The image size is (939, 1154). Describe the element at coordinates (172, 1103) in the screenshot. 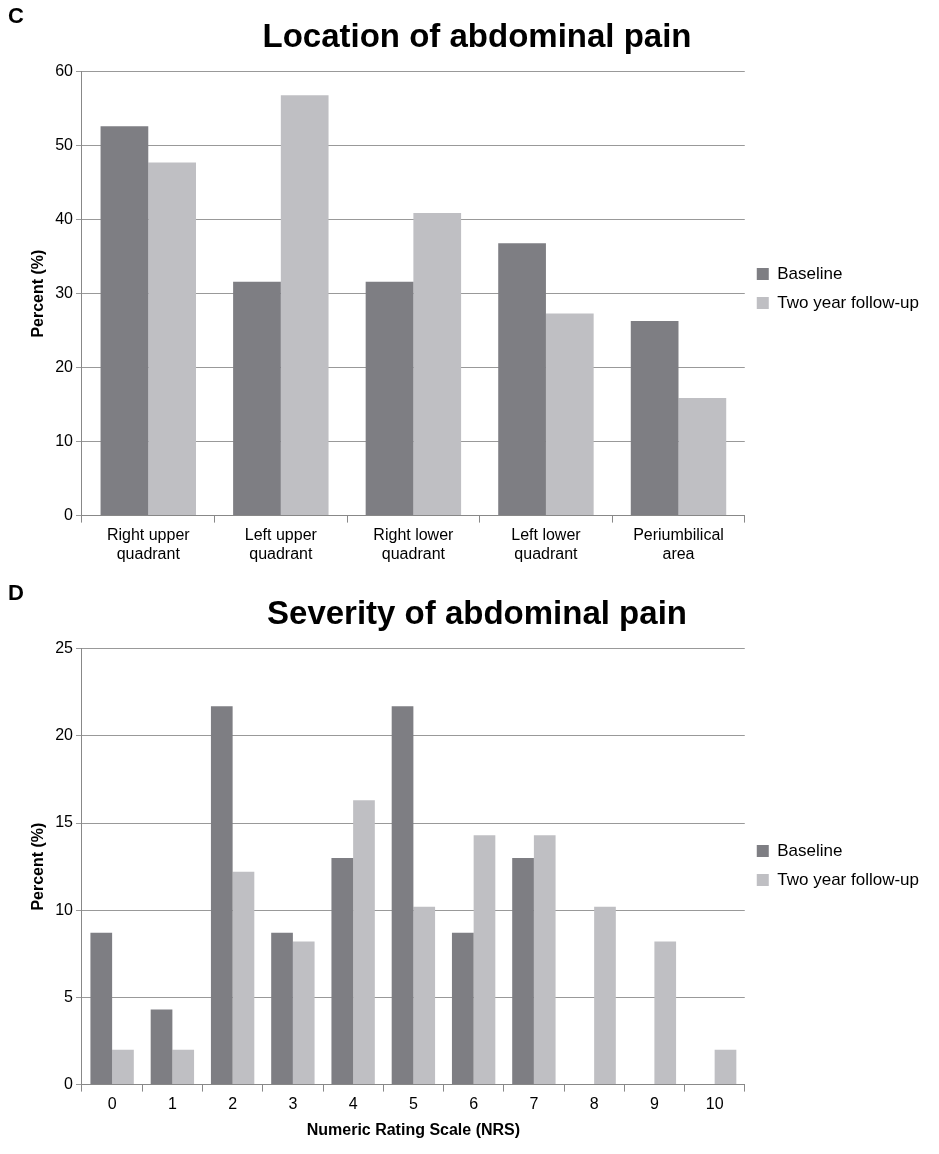

I see `x-tick-label: 1` at that location.